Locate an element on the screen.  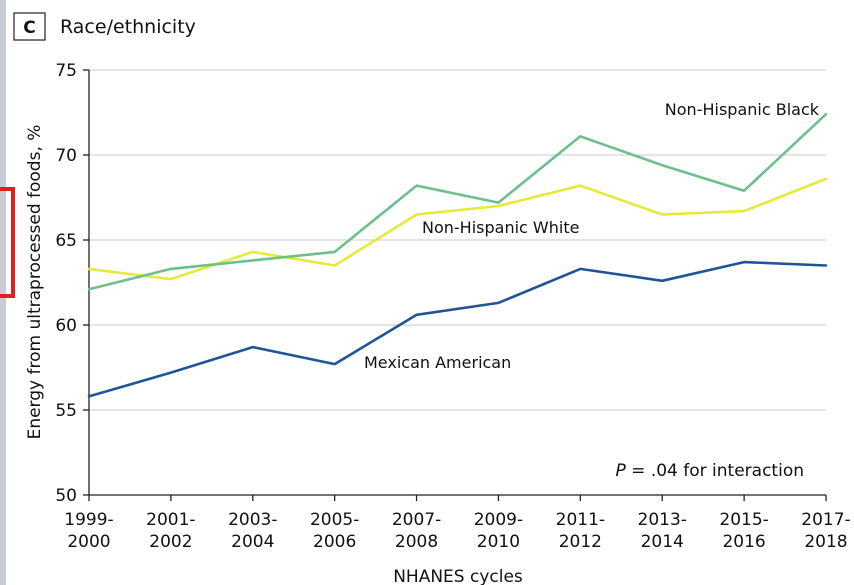
annotation-p-symbol: P is located at coordinates (621, 471).